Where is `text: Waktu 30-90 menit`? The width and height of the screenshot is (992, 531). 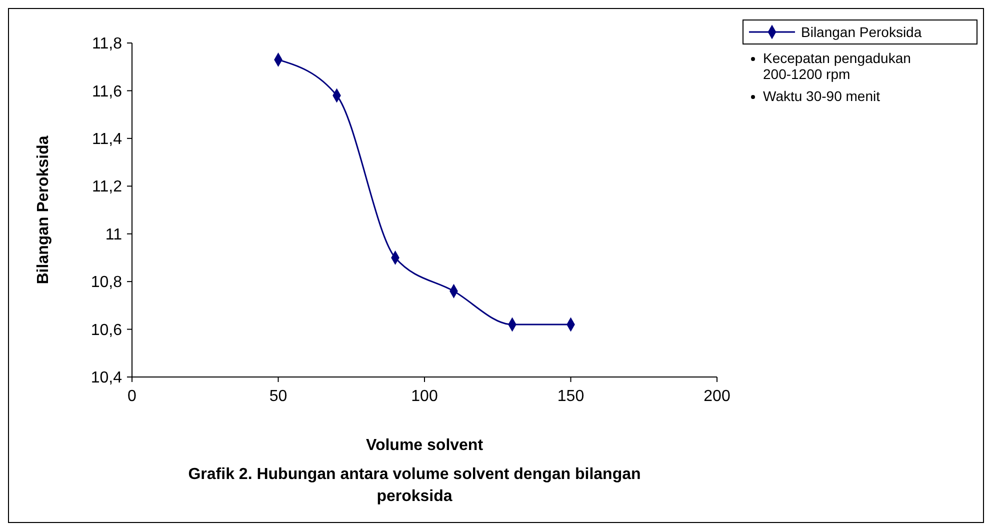
text: Waktu 30-90 menit is located at coordinates (821, 96).